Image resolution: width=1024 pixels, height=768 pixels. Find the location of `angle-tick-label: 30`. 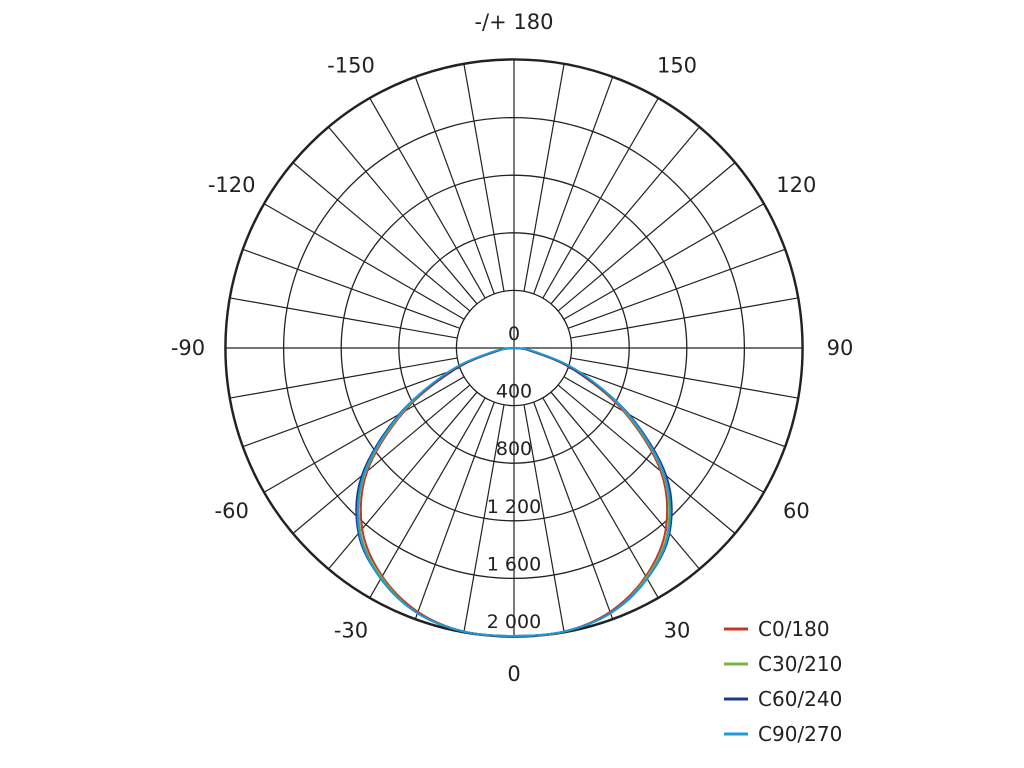

angle-tick-label: 30 is located at coordinates (677, 630).